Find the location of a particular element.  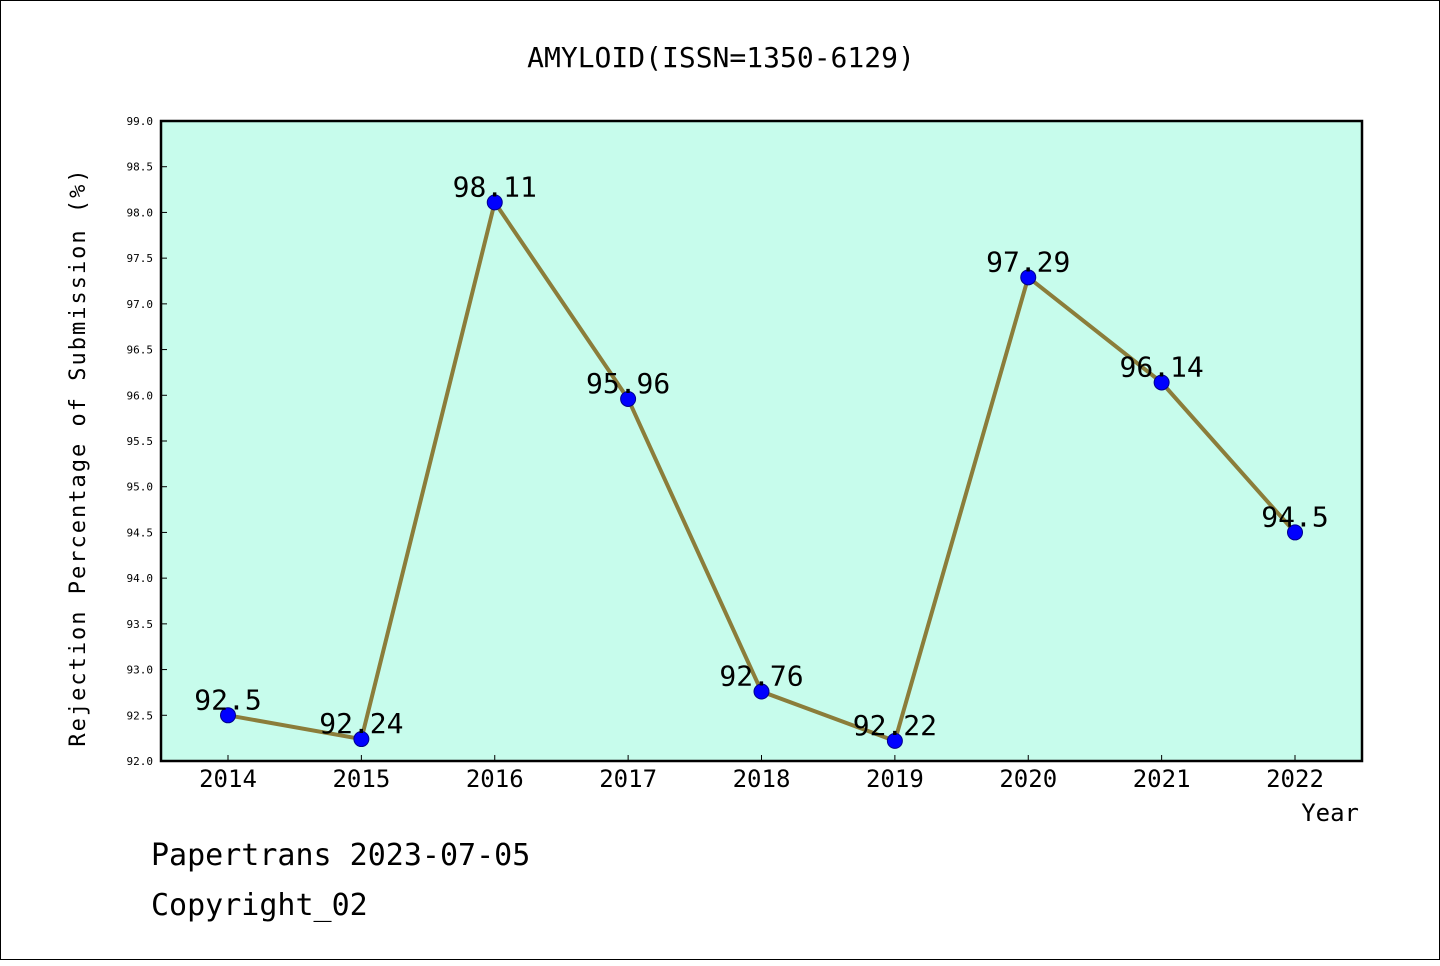

x-tick-label: 2017 is located at coordinates (628, 779).